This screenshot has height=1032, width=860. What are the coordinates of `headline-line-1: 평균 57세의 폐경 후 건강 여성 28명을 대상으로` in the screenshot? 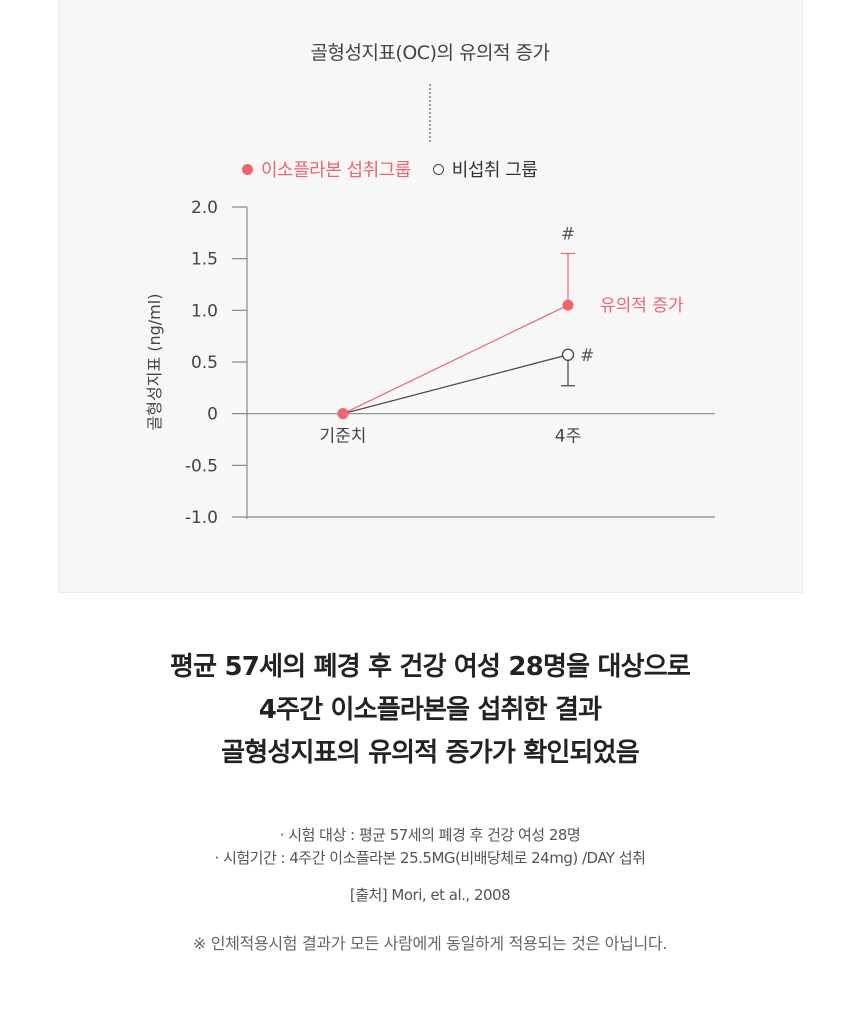 It's located at (430, 667).